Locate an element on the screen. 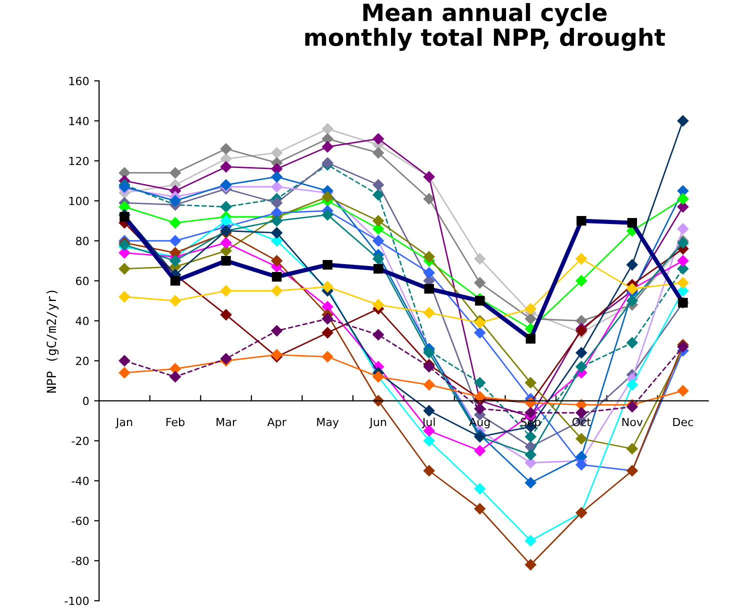 The height and width of the screenshot is (608, 734). y-tick-label: 120 is located at coordinates (79, 161).